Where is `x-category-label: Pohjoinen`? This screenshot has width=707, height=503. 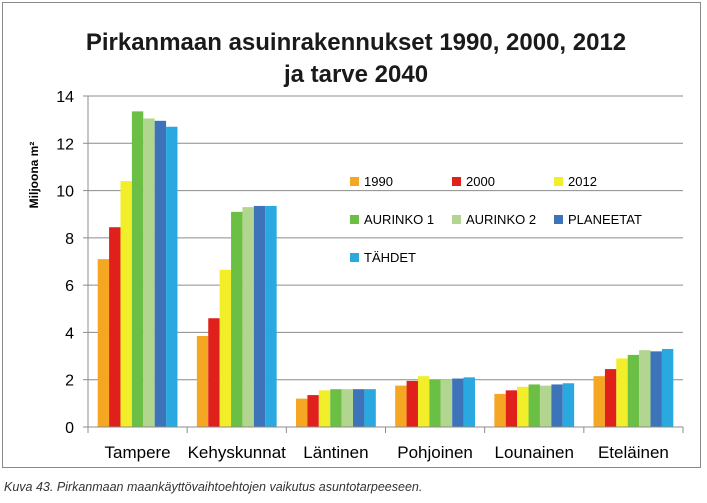
x-category-label: Pohjoinen is located at coordinates (435, 452).